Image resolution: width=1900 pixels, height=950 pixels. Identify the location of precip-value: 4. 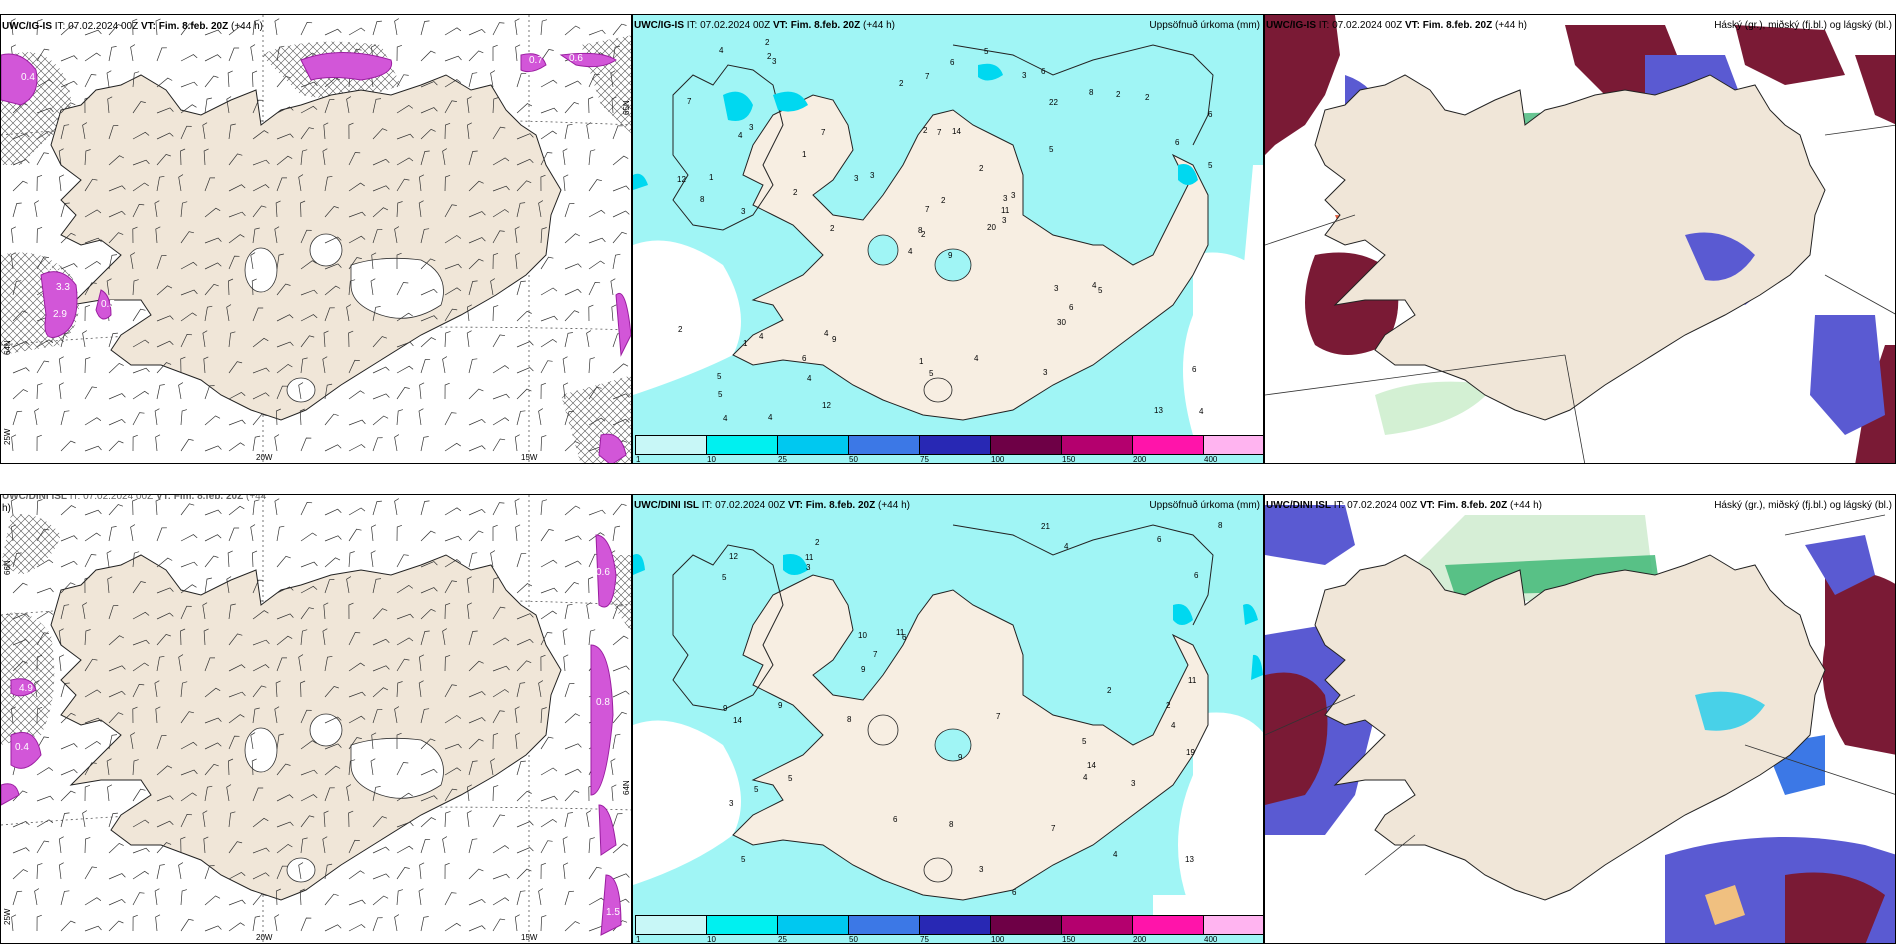
(1201, 411).